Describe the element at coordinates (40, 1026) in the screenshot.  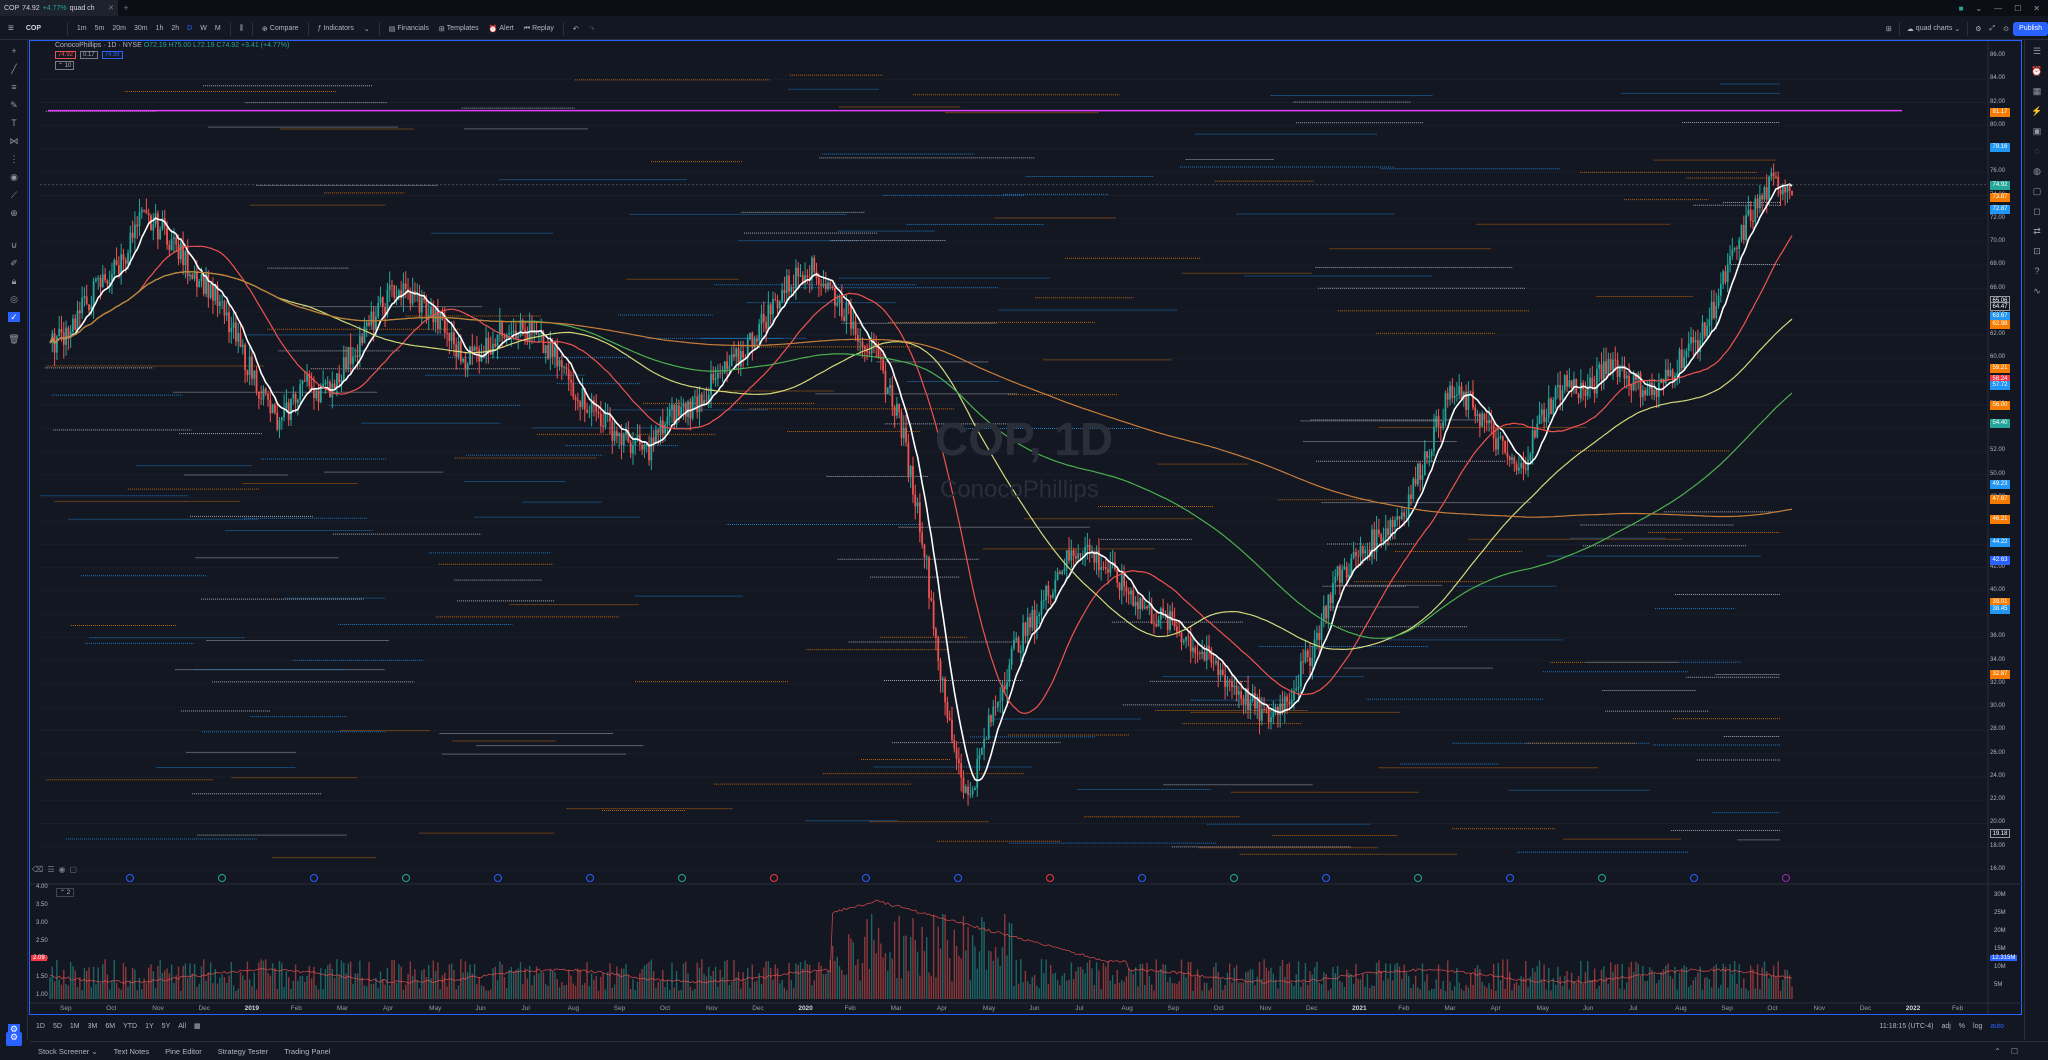
I see `timeframe-1D: 1D` at that location.